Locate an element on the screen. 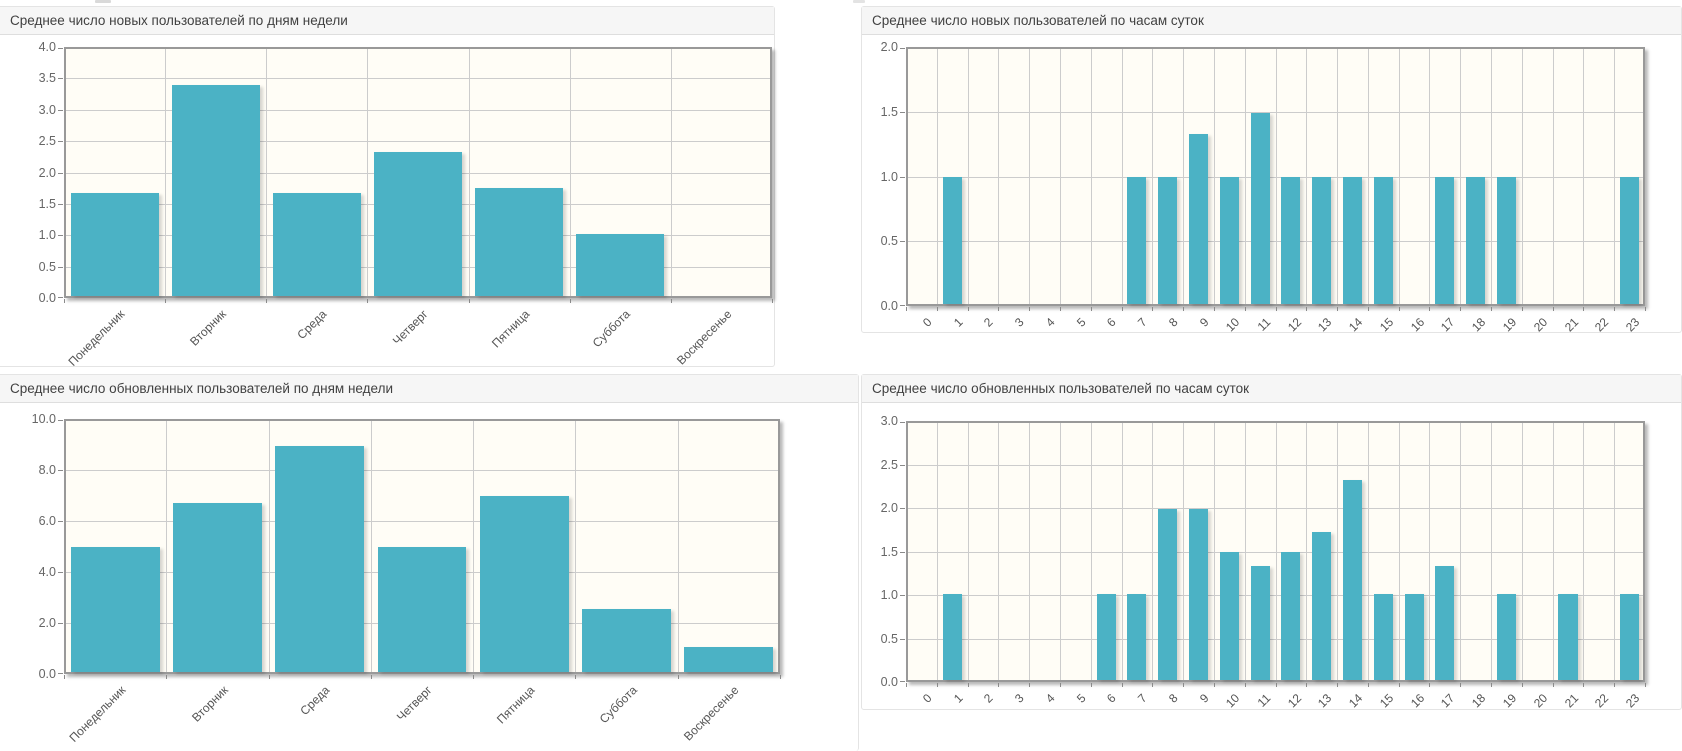  y-tick-label: 2.5 is located at coordinates (47, 141).